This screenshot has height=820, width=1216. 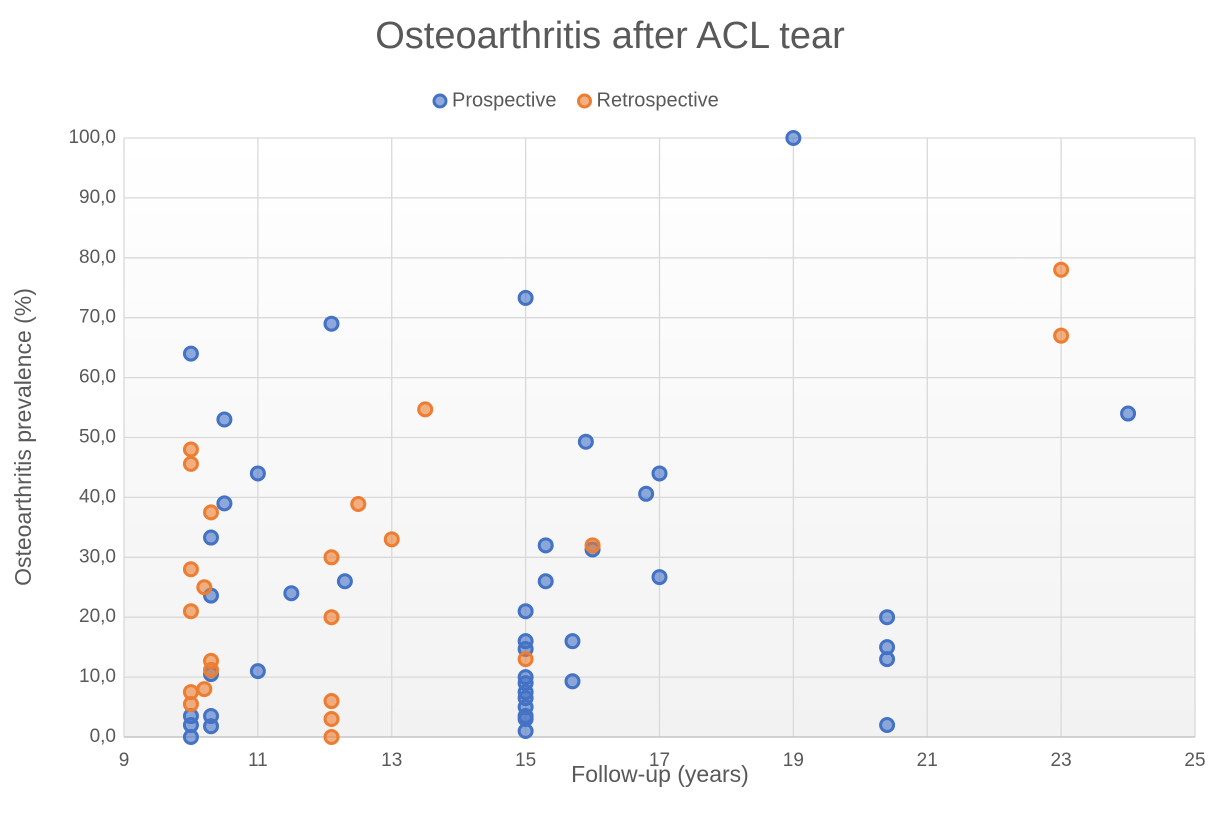 I want to click on y-tick-label: 70,0, so click(x=97, y=317).